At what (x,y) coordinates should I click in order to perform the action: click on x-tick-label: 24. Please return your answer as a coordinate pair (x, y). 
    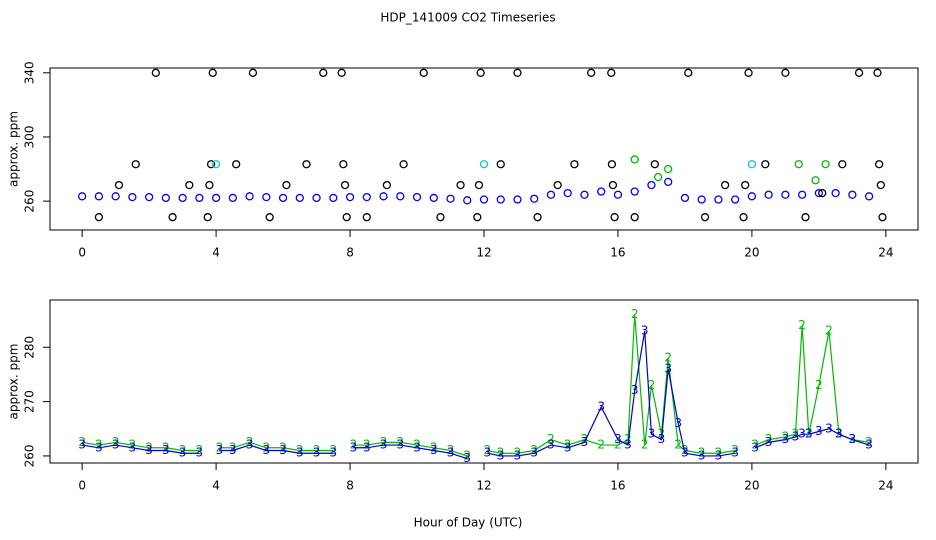
    Looking at the image, I should click on (885, 486).